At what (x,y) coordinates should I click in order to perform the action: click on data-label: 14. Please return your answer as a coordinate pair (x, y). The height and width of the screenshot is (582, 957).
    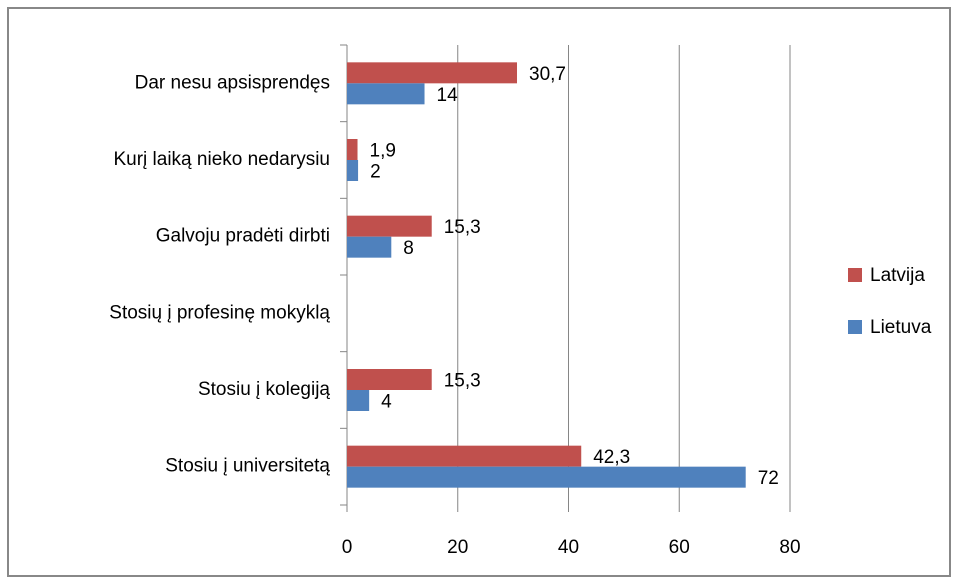
    Looking at the image, I should click on (448, 95).